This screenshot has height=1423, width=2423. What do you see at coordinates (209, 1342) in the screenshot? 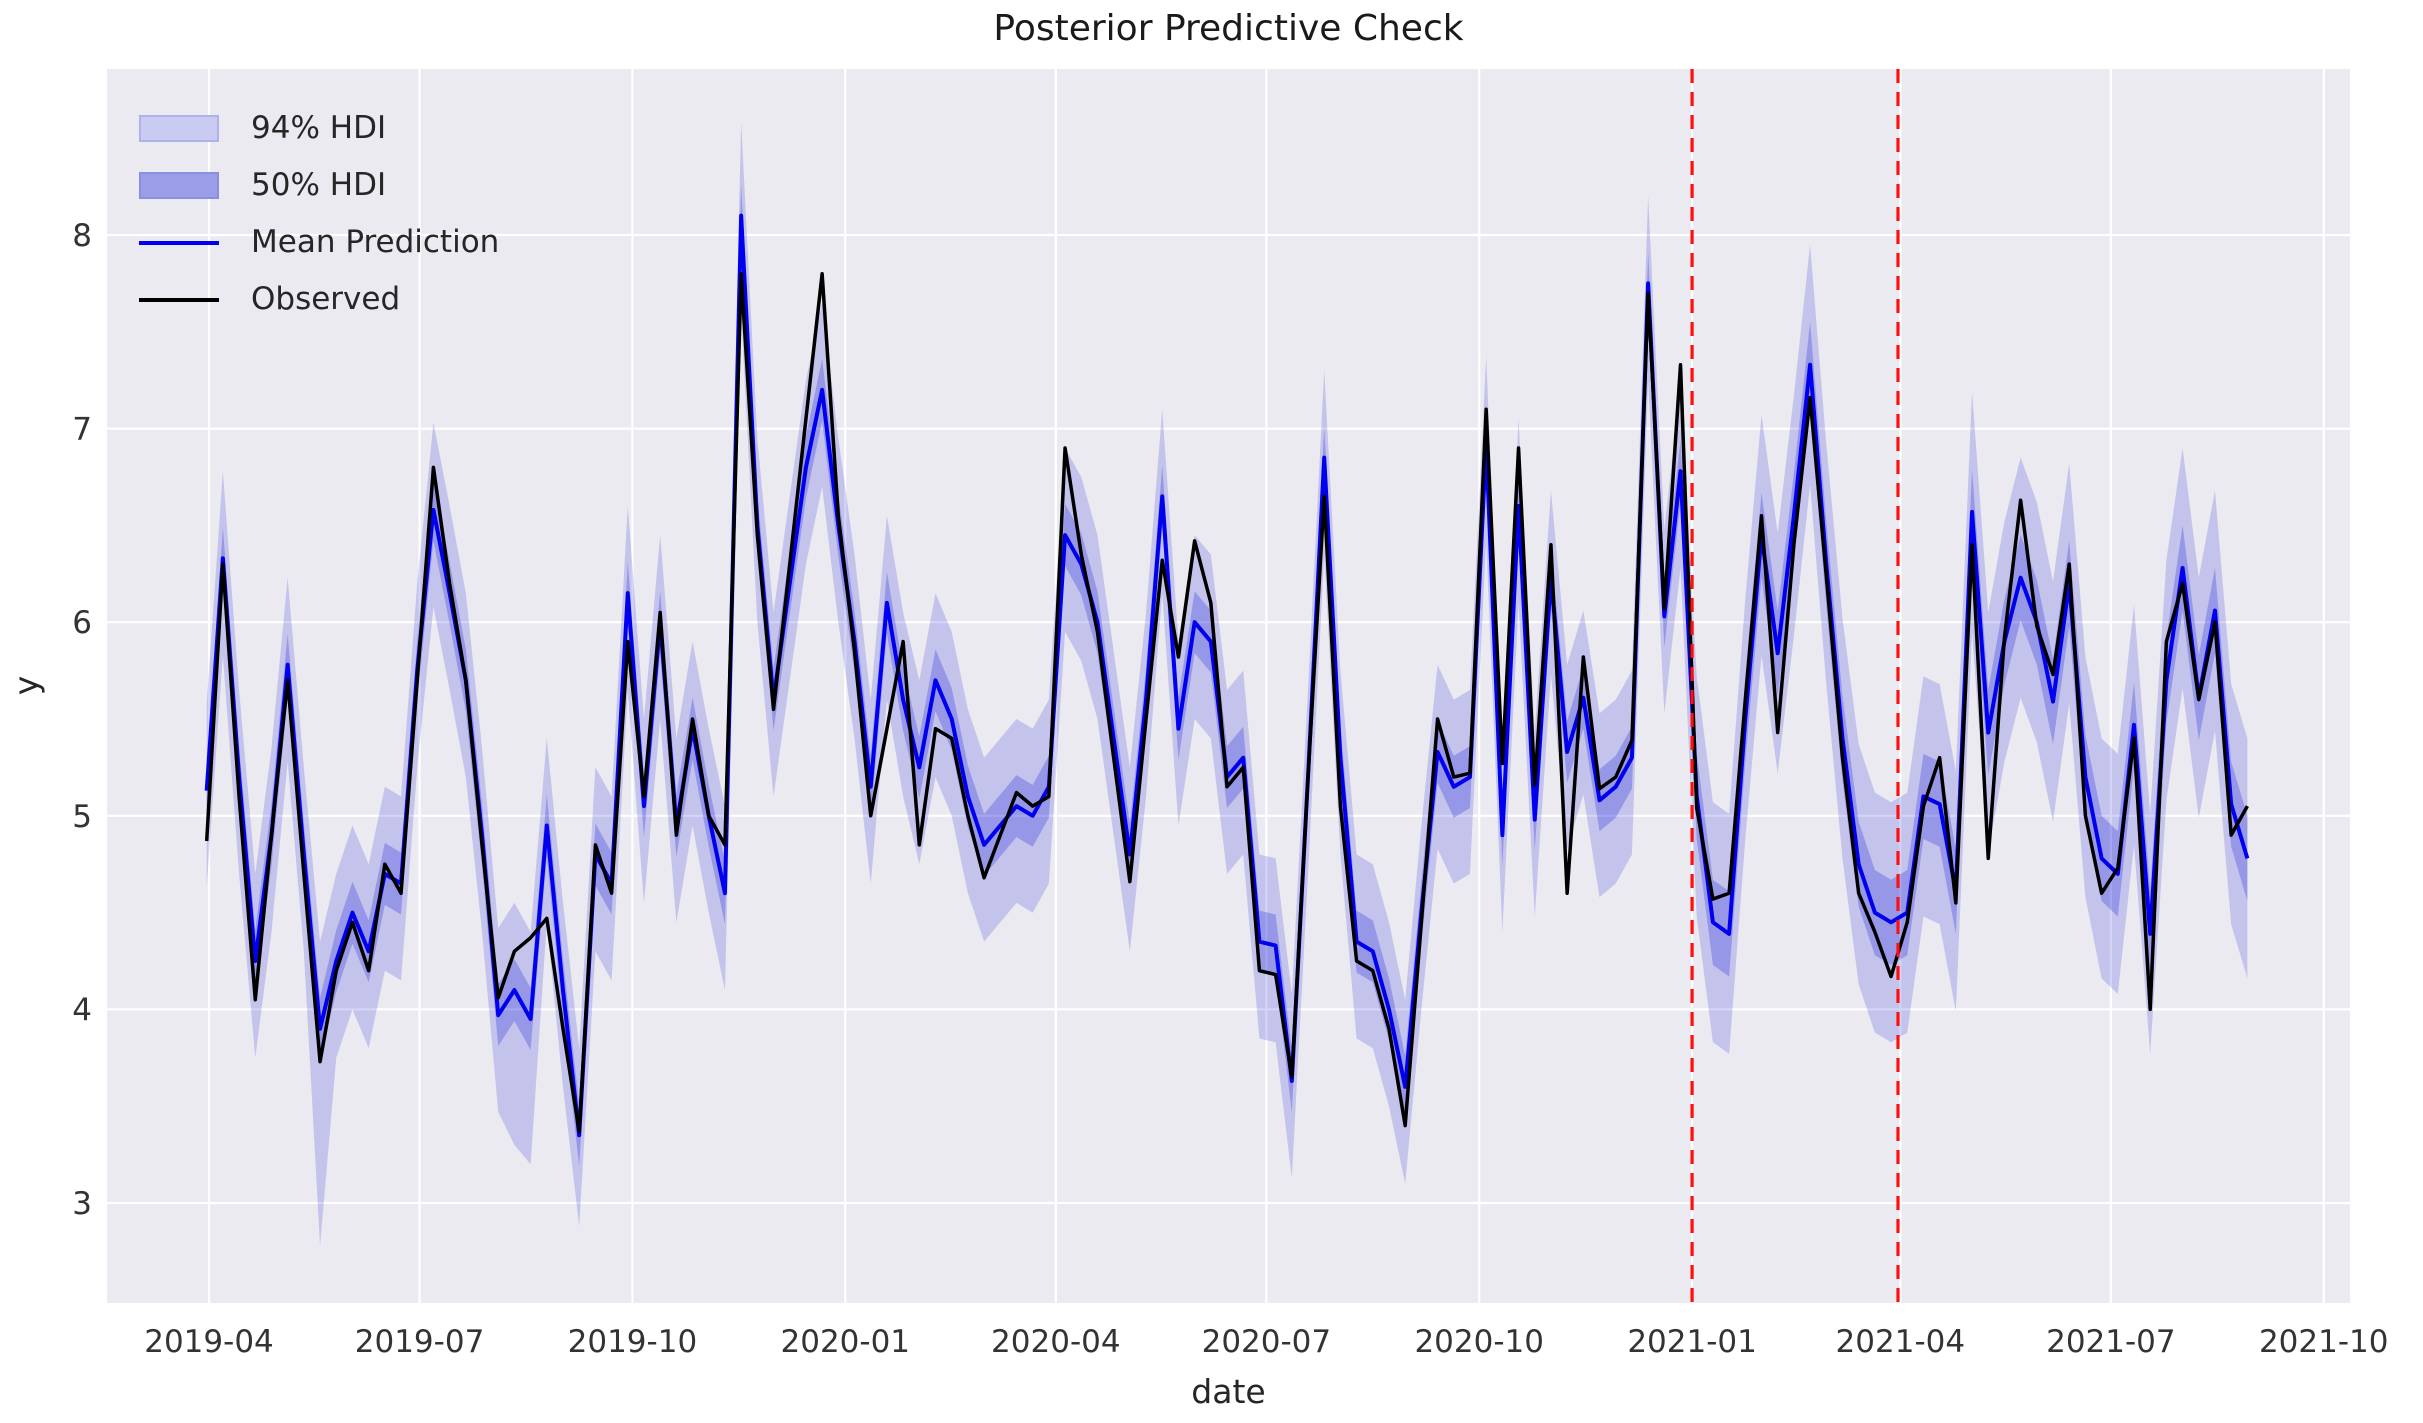
I see `x-tick-label: 2019-04` at bounding box center [209, 1342].